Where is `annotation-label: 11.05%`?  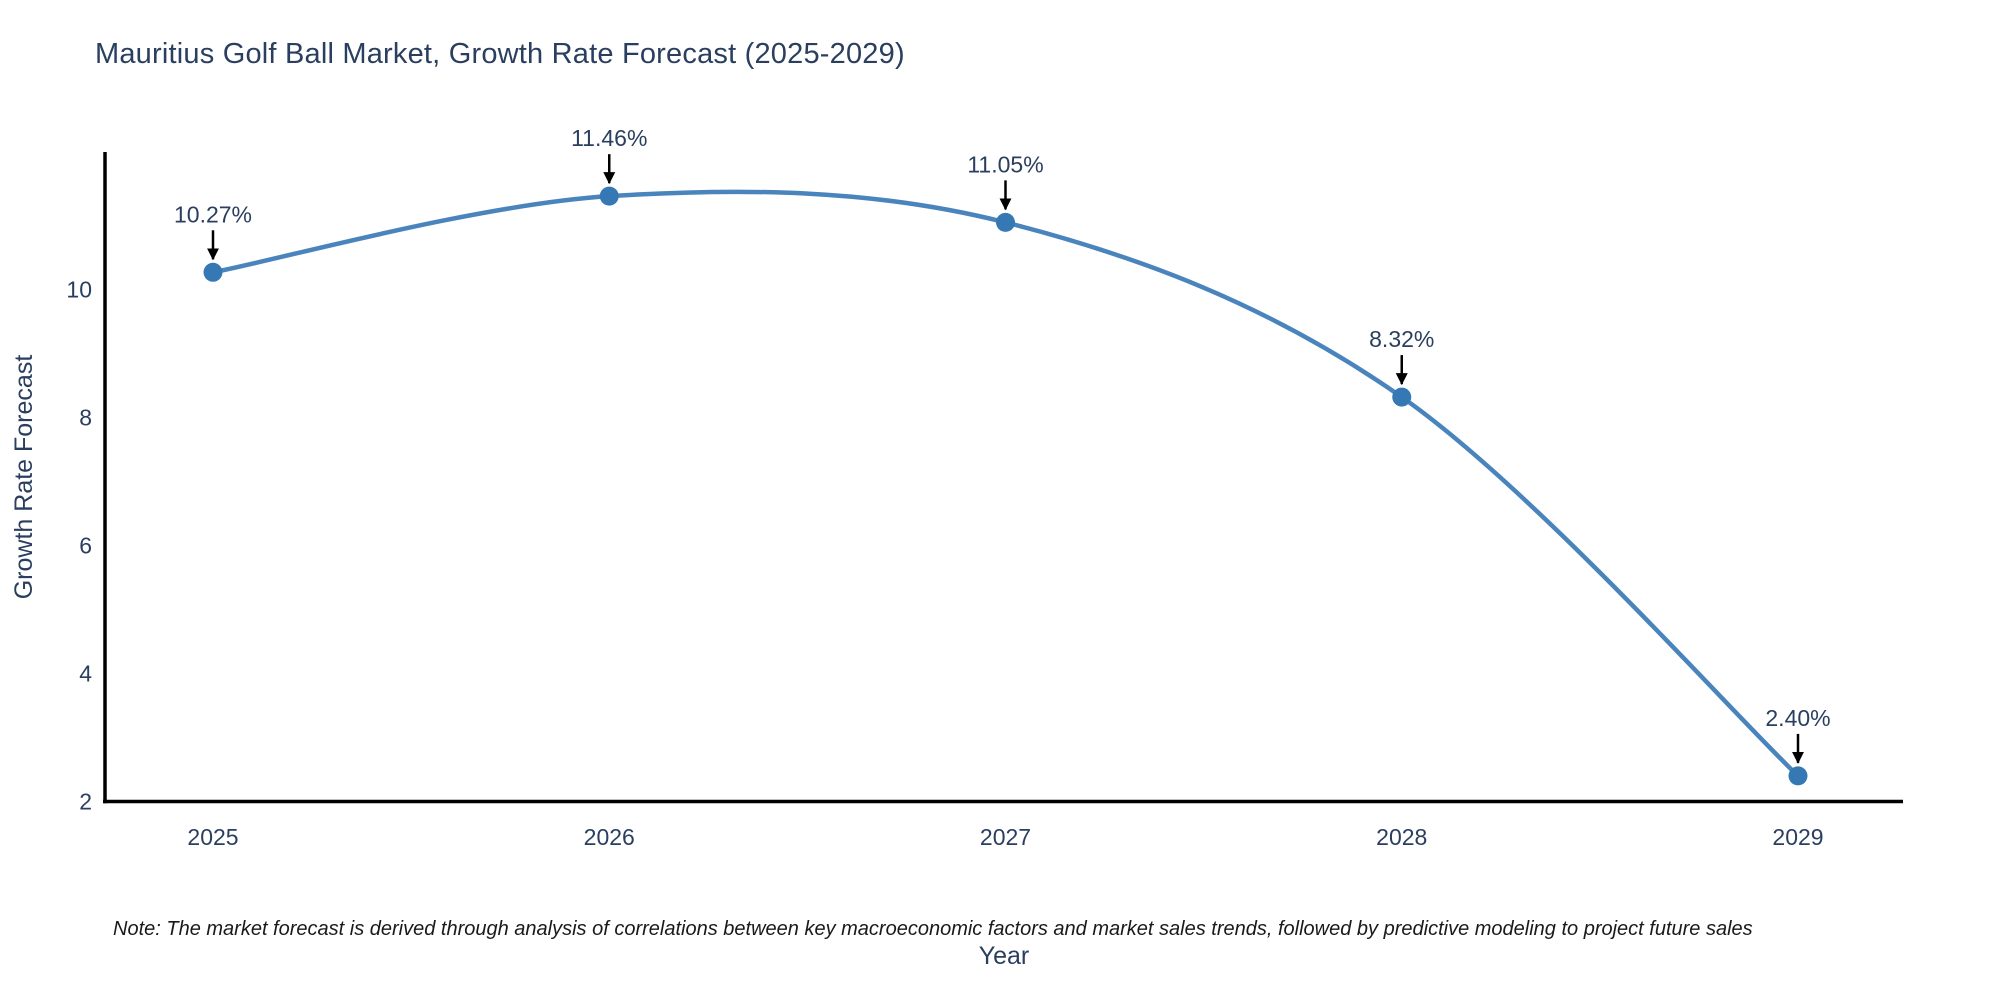
annotation-label: 11.05% is located at coordinates (1005, 164).